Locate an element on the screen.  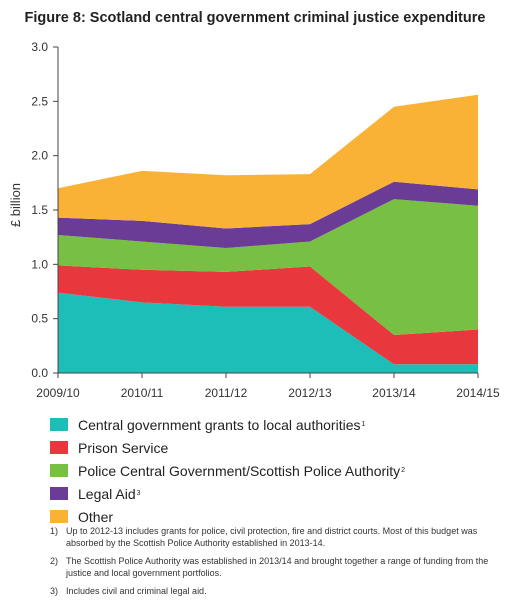
footnote-number: 2) is located at coordinates (54, 561).